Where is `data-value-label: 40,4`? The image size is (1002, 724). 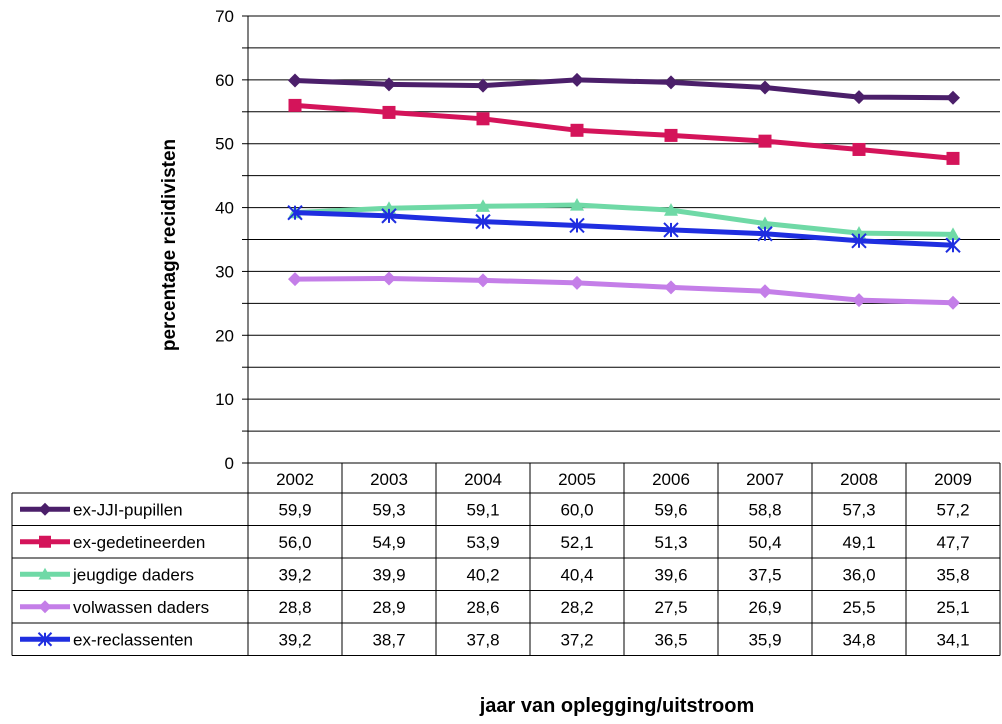 data-value-label: 40,4 is located at coordinates (576, 574).